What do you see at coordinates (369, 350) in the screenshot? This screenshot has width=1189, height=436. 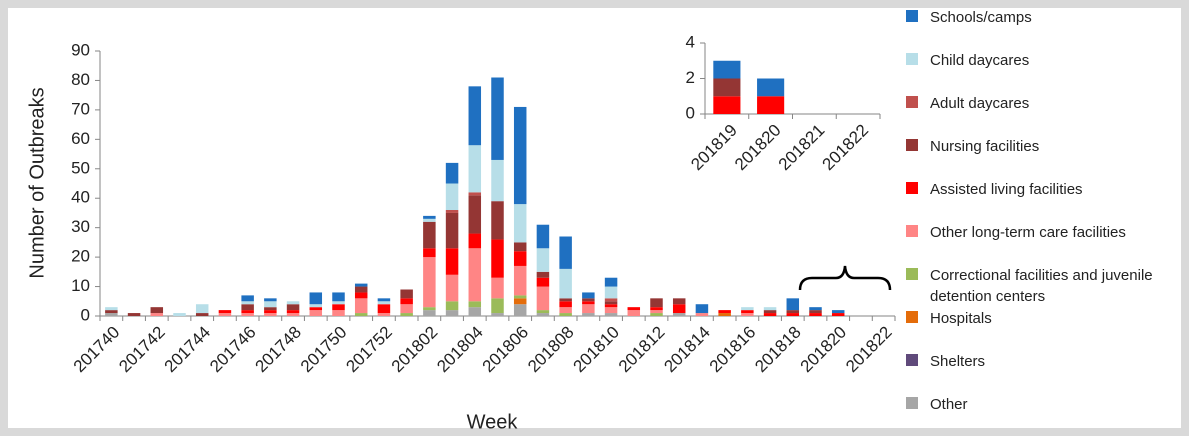 I see `x-tick-label: 201752` at bounding box center [369, 350].